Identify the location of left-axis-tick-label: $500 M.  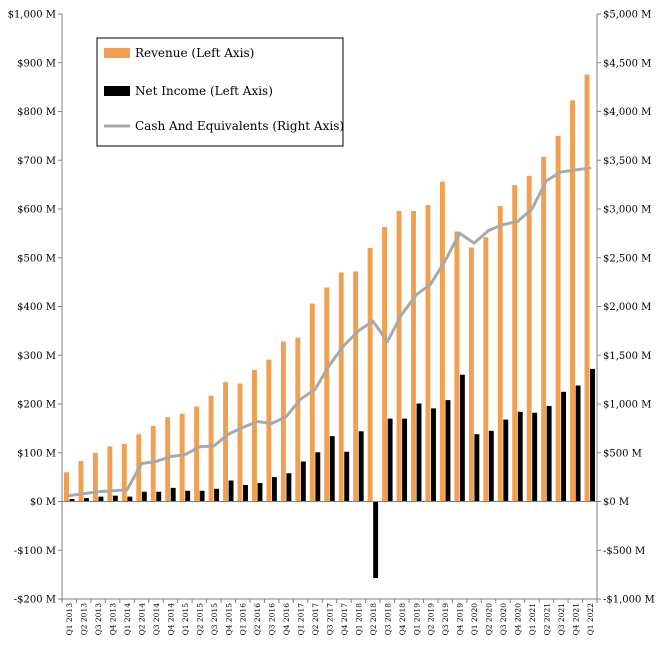
(36, 258).